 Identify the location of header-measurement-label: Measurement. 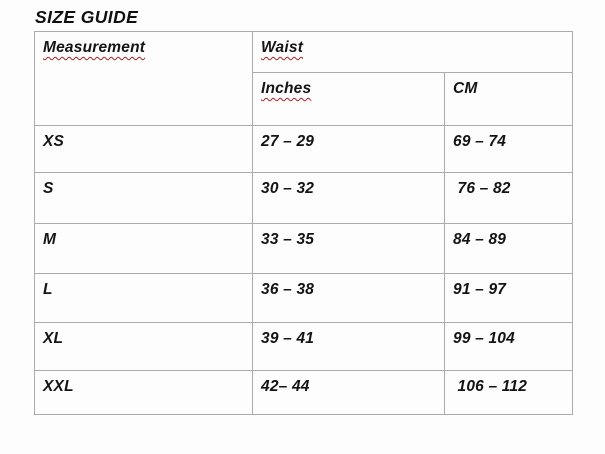
(94, 47).